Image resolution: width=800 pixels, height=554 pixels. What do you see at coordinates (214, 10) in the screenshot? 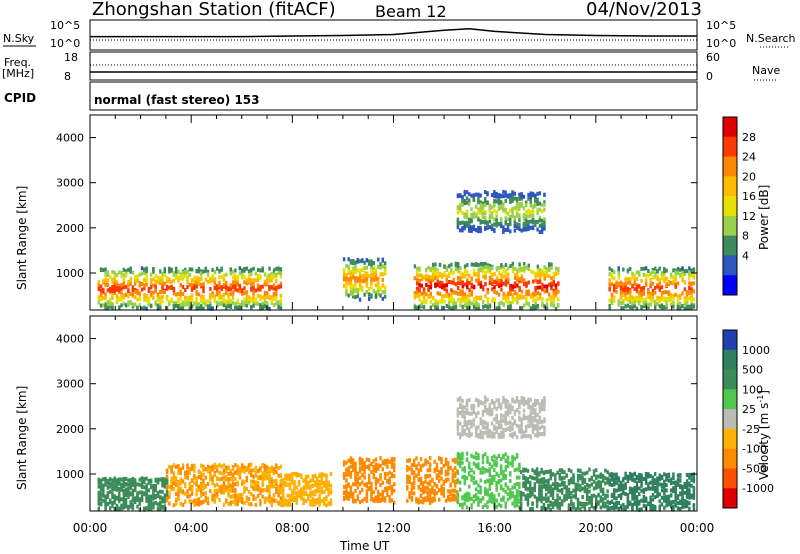
I see `station-title: Zhongshan Station (fitACF)` at bounding box center [214, 10].